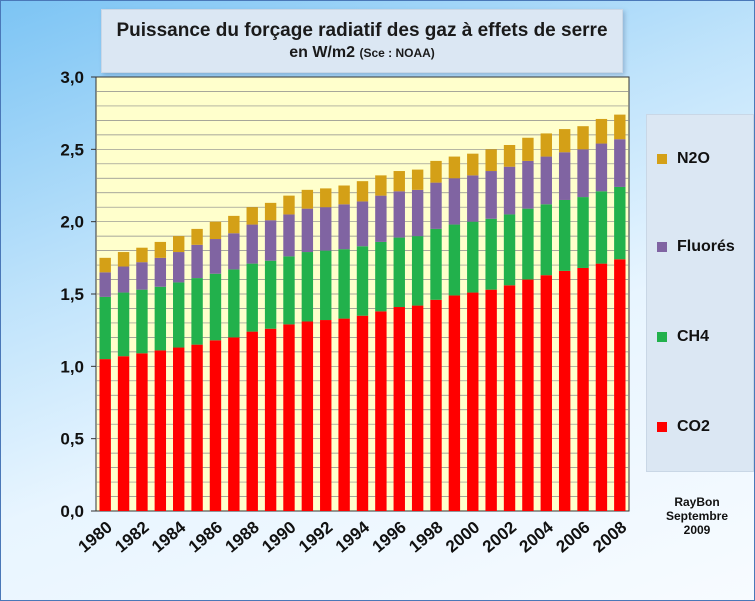 The width and height of the screenshot is (755, 601). Describe the element at coordinates (491, 254) in the screenshot. I see `bar-ch4-2001` at that location.